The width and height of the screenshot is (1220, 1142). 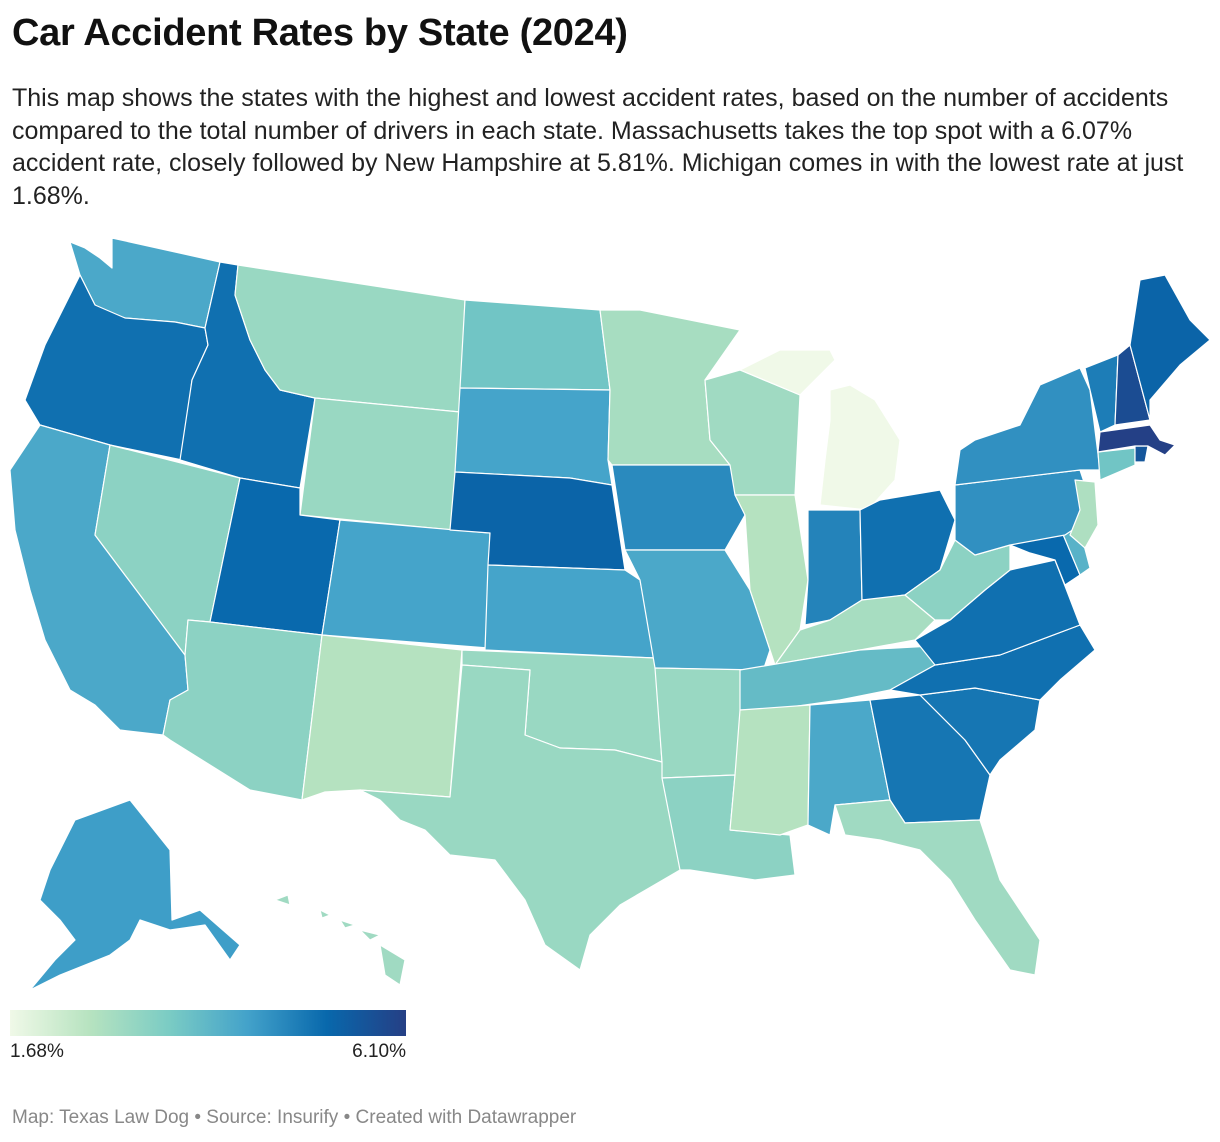 I want to click on source-credit: Source: Insurify, so click(x=272, y=1117).